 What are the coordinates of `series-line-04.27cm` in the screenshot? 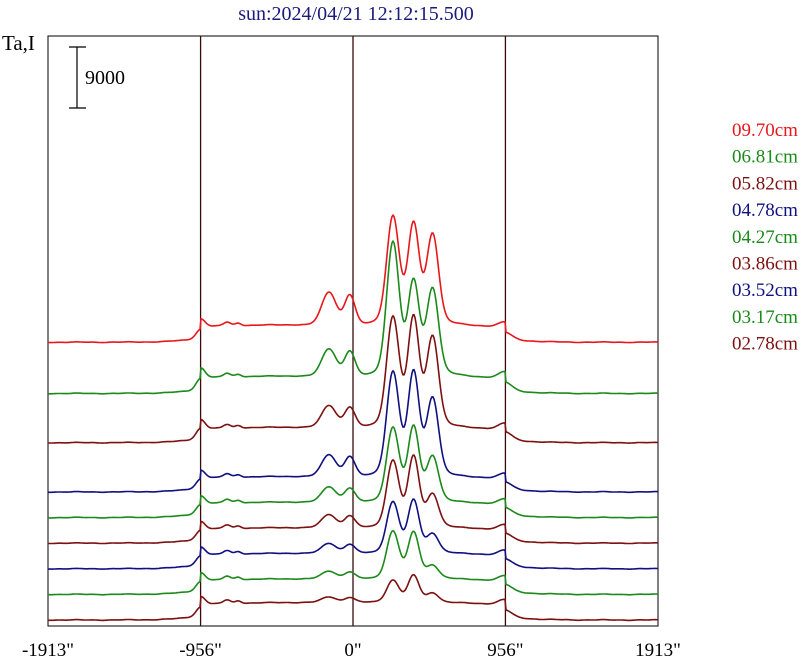 It's located at (353, 471).